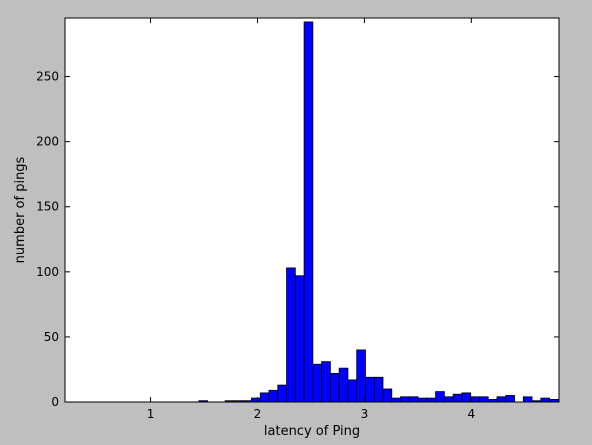 The height and width of the screenshot is (445, 592). Describe the element at coordinates (151, 414) in the screenshot. I see `x-tick-label: 1` at that location.